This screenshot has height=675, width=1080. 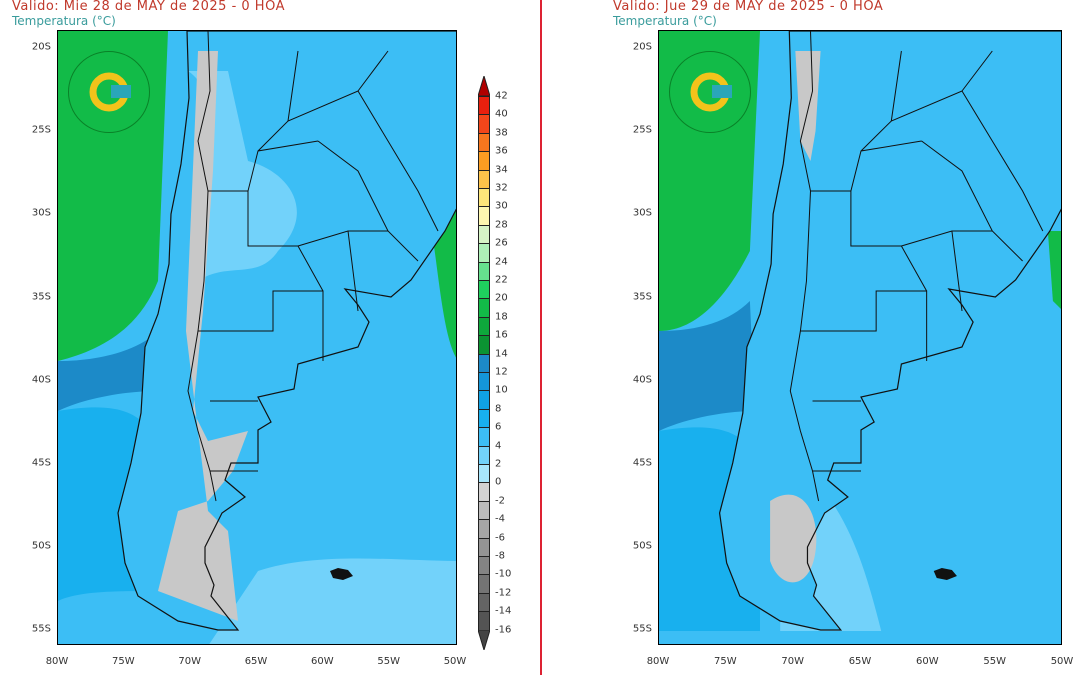 What do you see at coordinates (498, 427) in the screenshot?
I see `colorbar-label: 6` at bounding box center [498, 427].